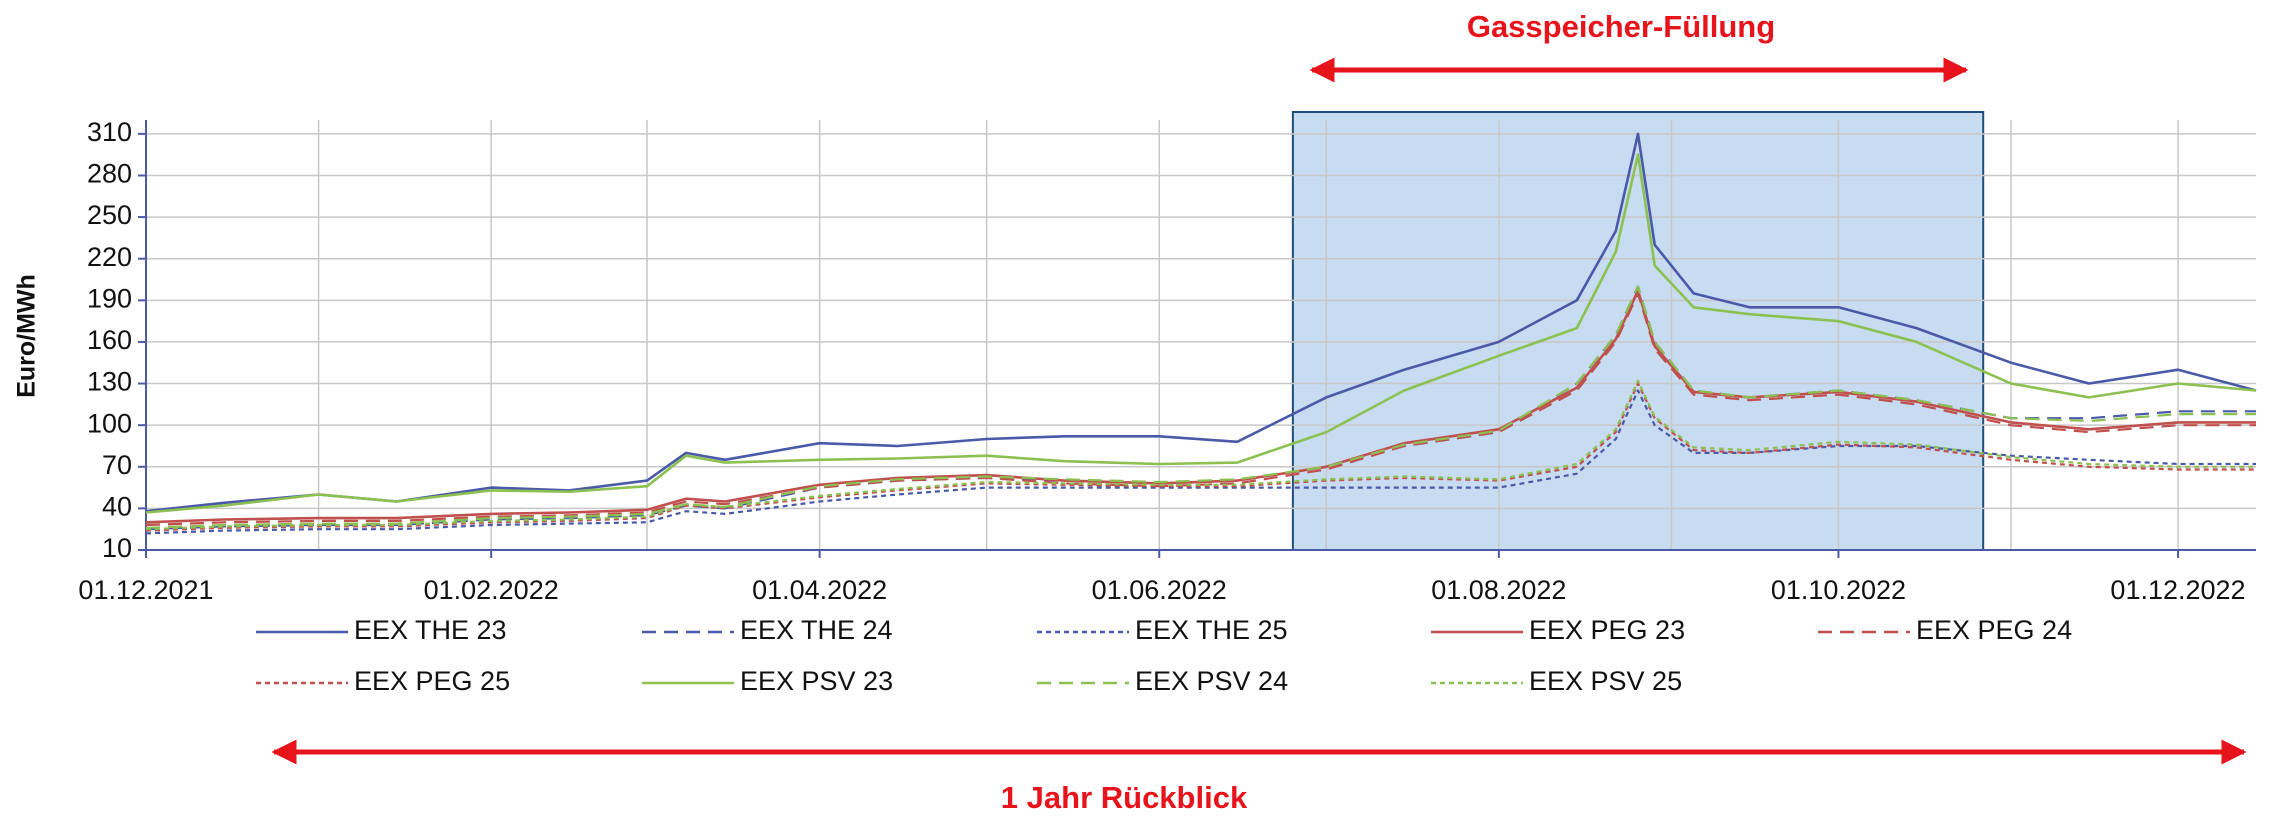 The image size is (2277, 821). What do you see at coordinates (1159, 590) in the screenshot?
I see `x-tick-label: 01.06.2022` at bounding box center [1159, 590].